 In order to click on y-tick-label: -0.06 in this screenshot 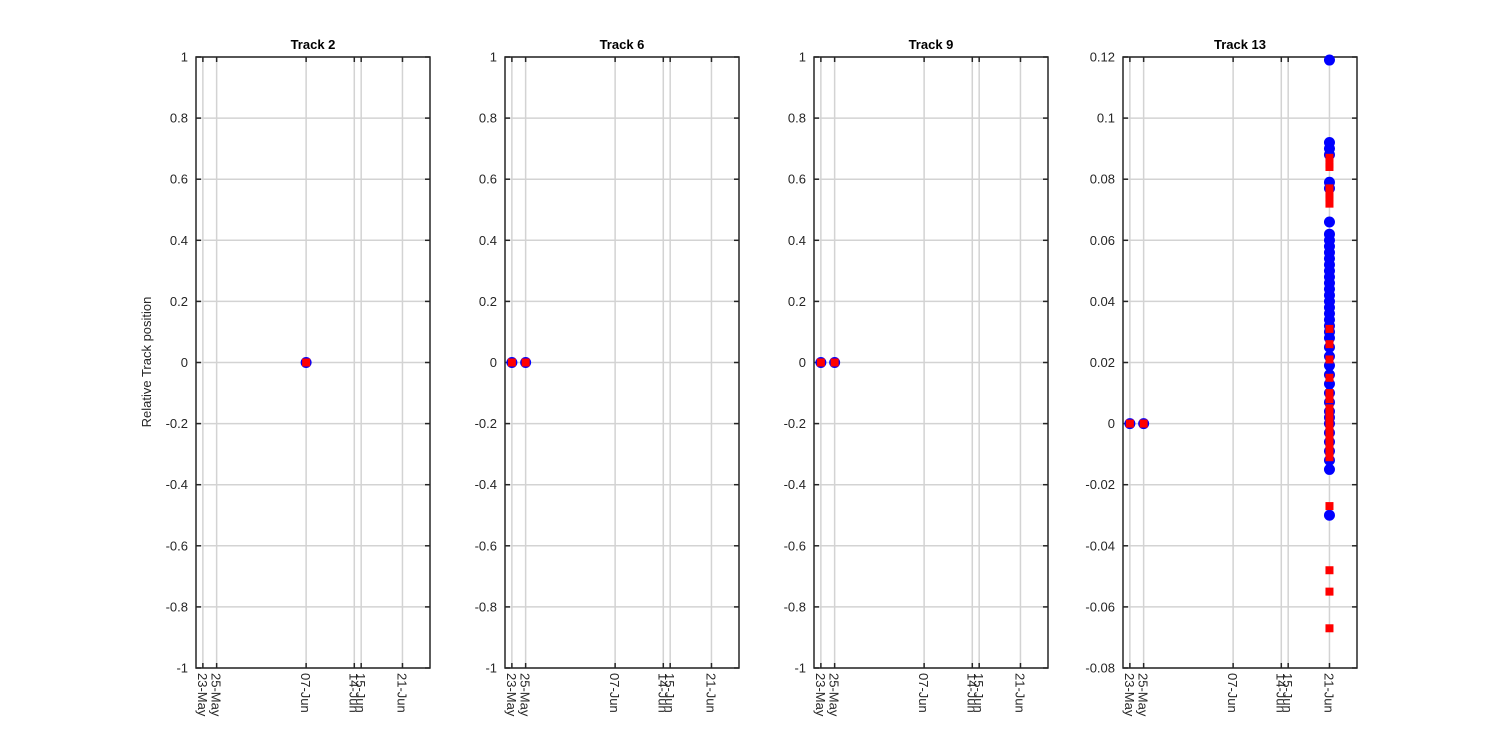, I will do `click(1100, 606)`.